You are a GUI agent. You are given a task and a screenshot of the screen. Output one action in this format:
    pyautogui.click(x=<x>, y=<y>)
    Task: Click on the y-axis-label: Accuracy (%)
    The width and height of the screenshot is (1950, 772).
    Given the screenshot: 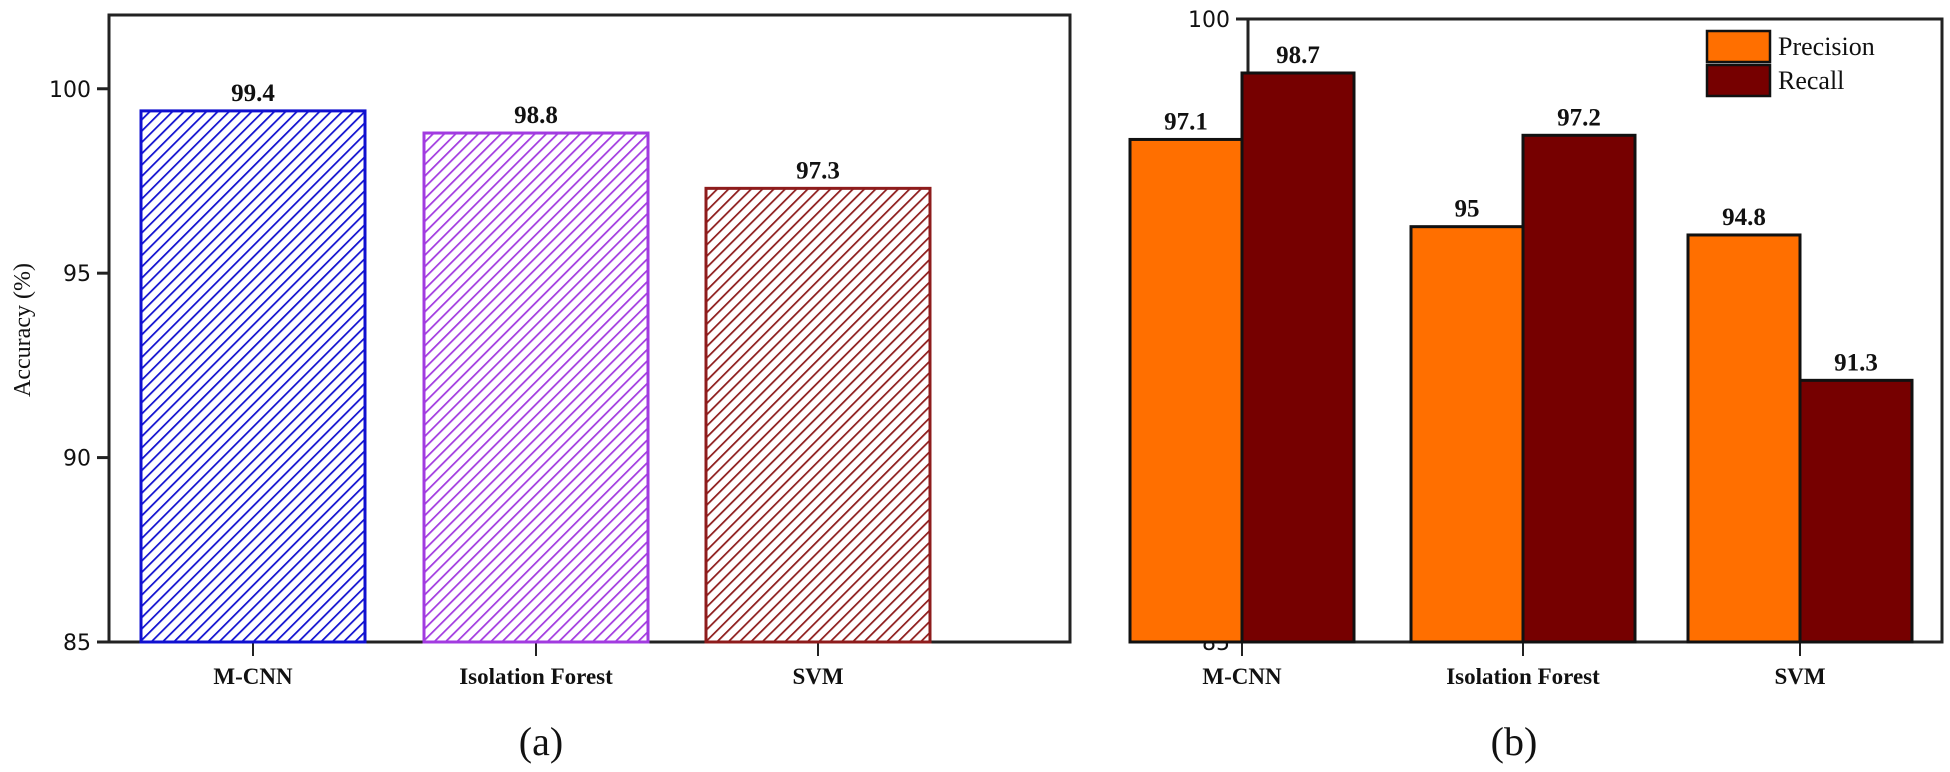 What is the action you would take?
    pyautogui.click(x=23, y=330)
    